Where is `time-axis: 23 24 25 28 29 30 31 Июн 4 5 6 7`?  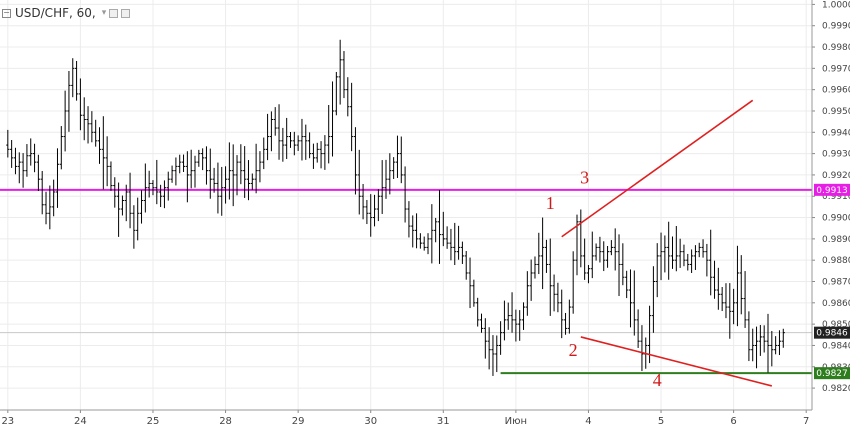
time-axis: 23 24 25 28 29 30 31 Июн 4 5 6 7 is located at coordinates (406, 418).